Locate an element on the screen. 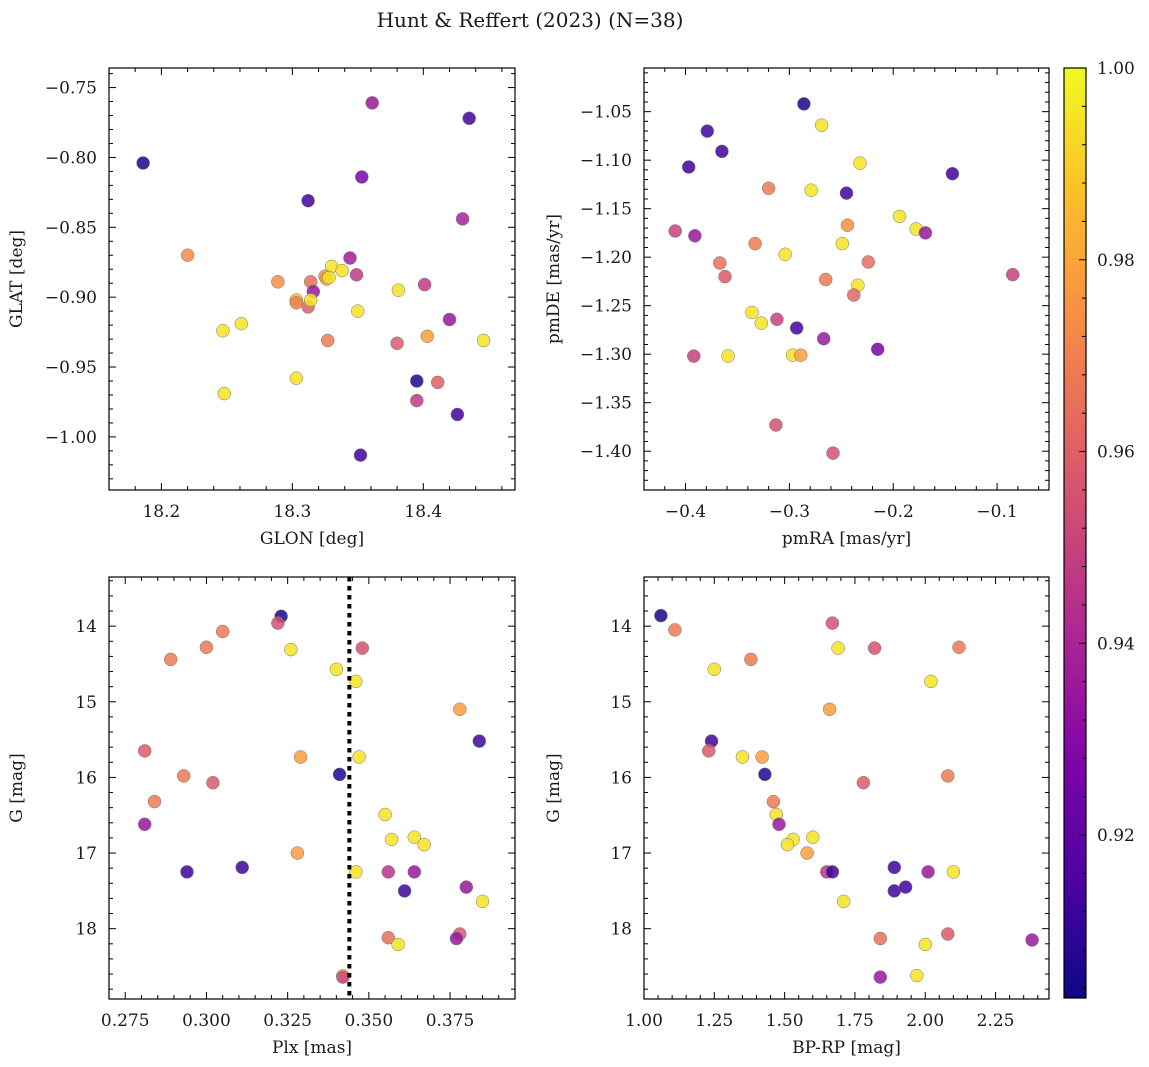  x-tick-label: 0.350 is located at coordinates (369, 1021).